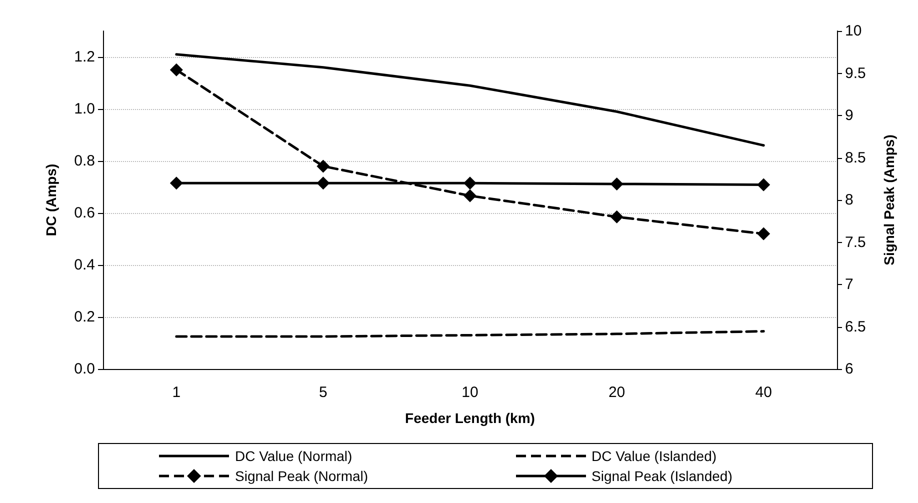  I want to click on x-axis-title: Feeder Length (km), so click(470, 418).